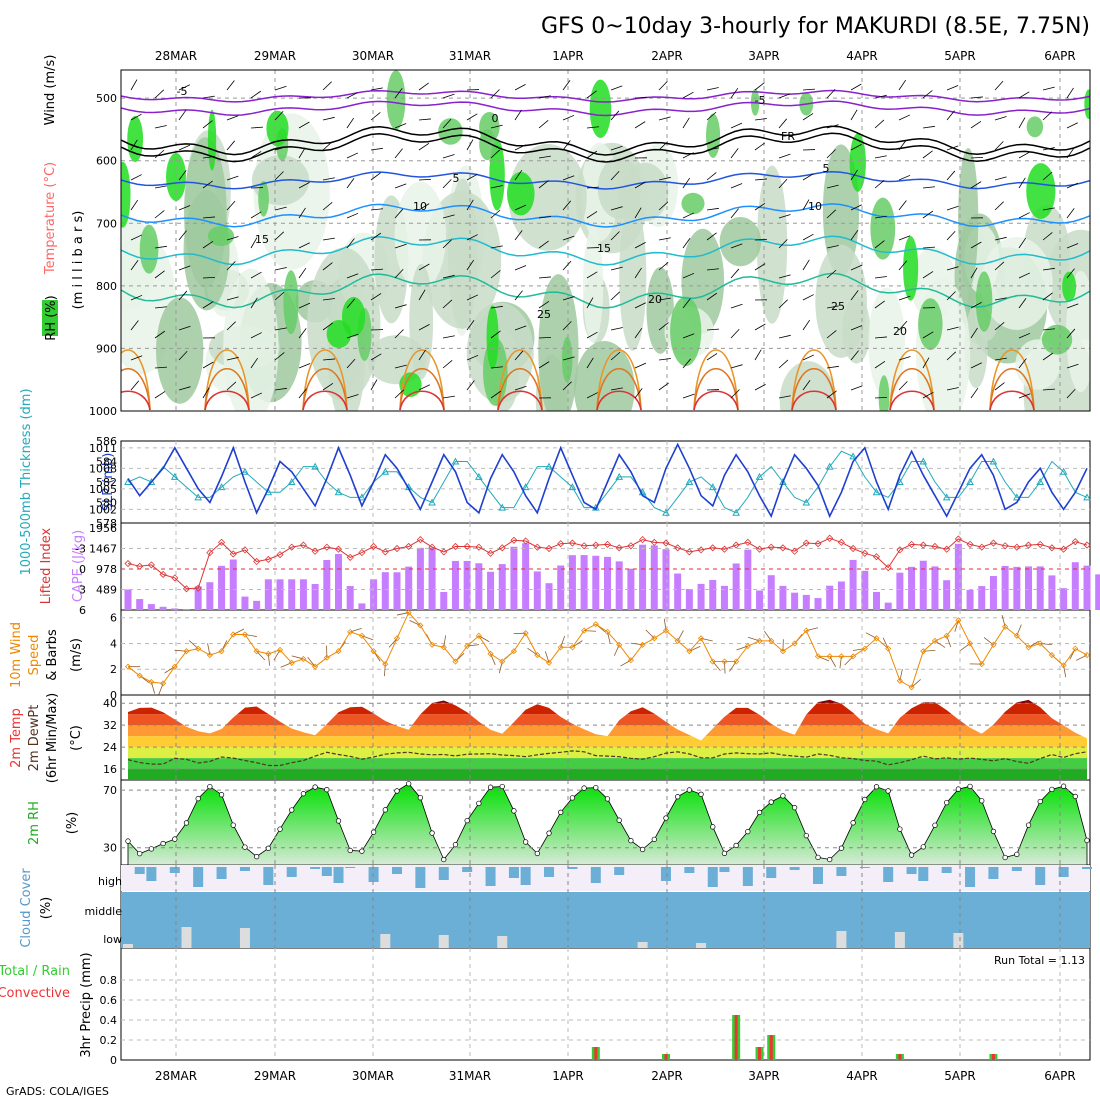 This screenshot has width=1100, height=1100. I want to click on rh-shading-moist, so click(263, 198).